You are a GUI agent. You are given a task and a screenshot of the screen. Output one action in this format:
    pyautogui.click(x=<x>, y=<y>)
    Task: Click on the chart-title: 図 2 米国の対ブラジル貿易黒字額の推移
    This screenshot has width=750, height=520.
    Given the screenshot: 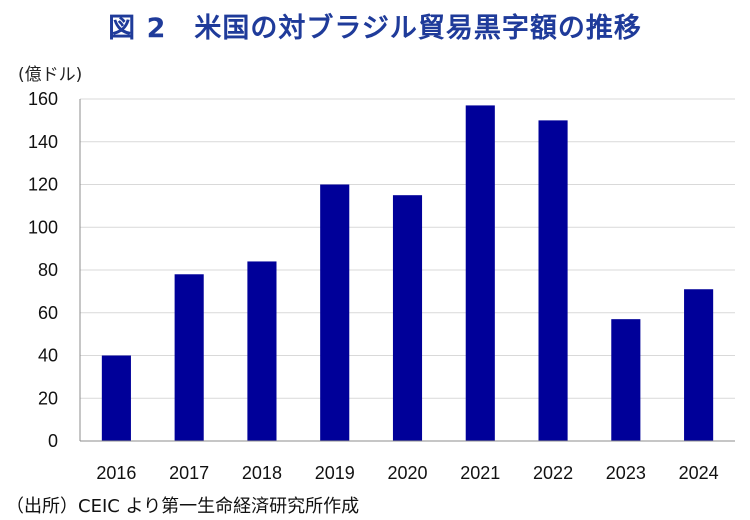 What is the action you would take?
    pyautogui.click(x=375, y=28)
    